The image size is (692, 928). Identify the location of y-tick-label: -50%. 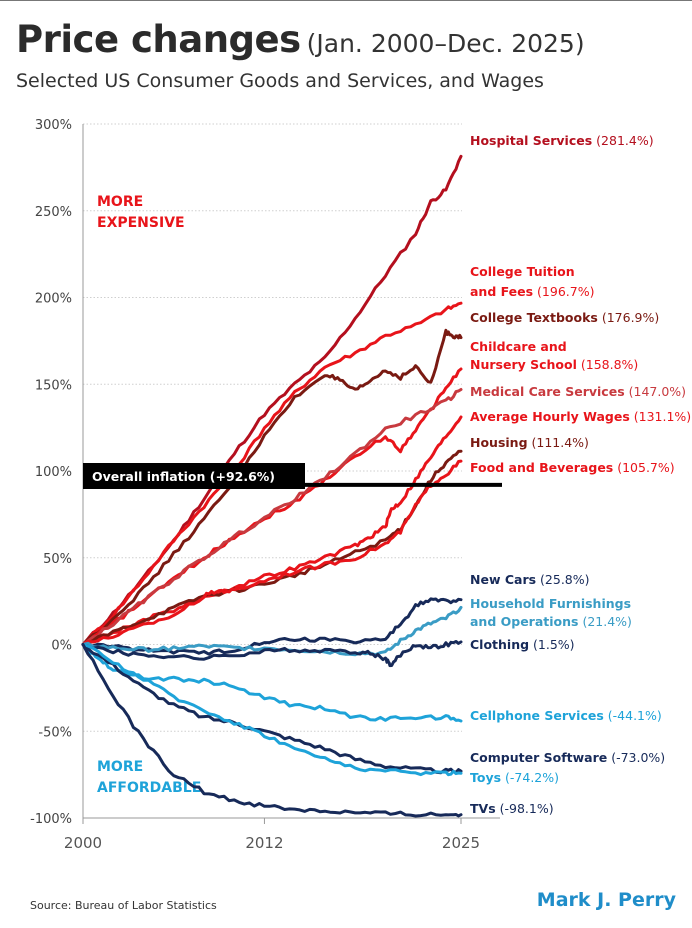
(55, 732).